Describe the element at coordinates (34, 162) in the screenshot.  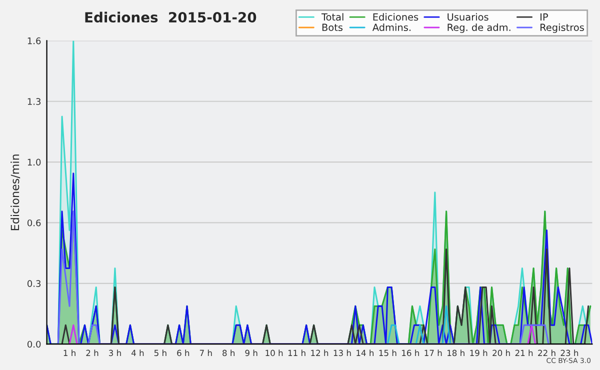
I see `y-tick-label: 1.0` at that location.